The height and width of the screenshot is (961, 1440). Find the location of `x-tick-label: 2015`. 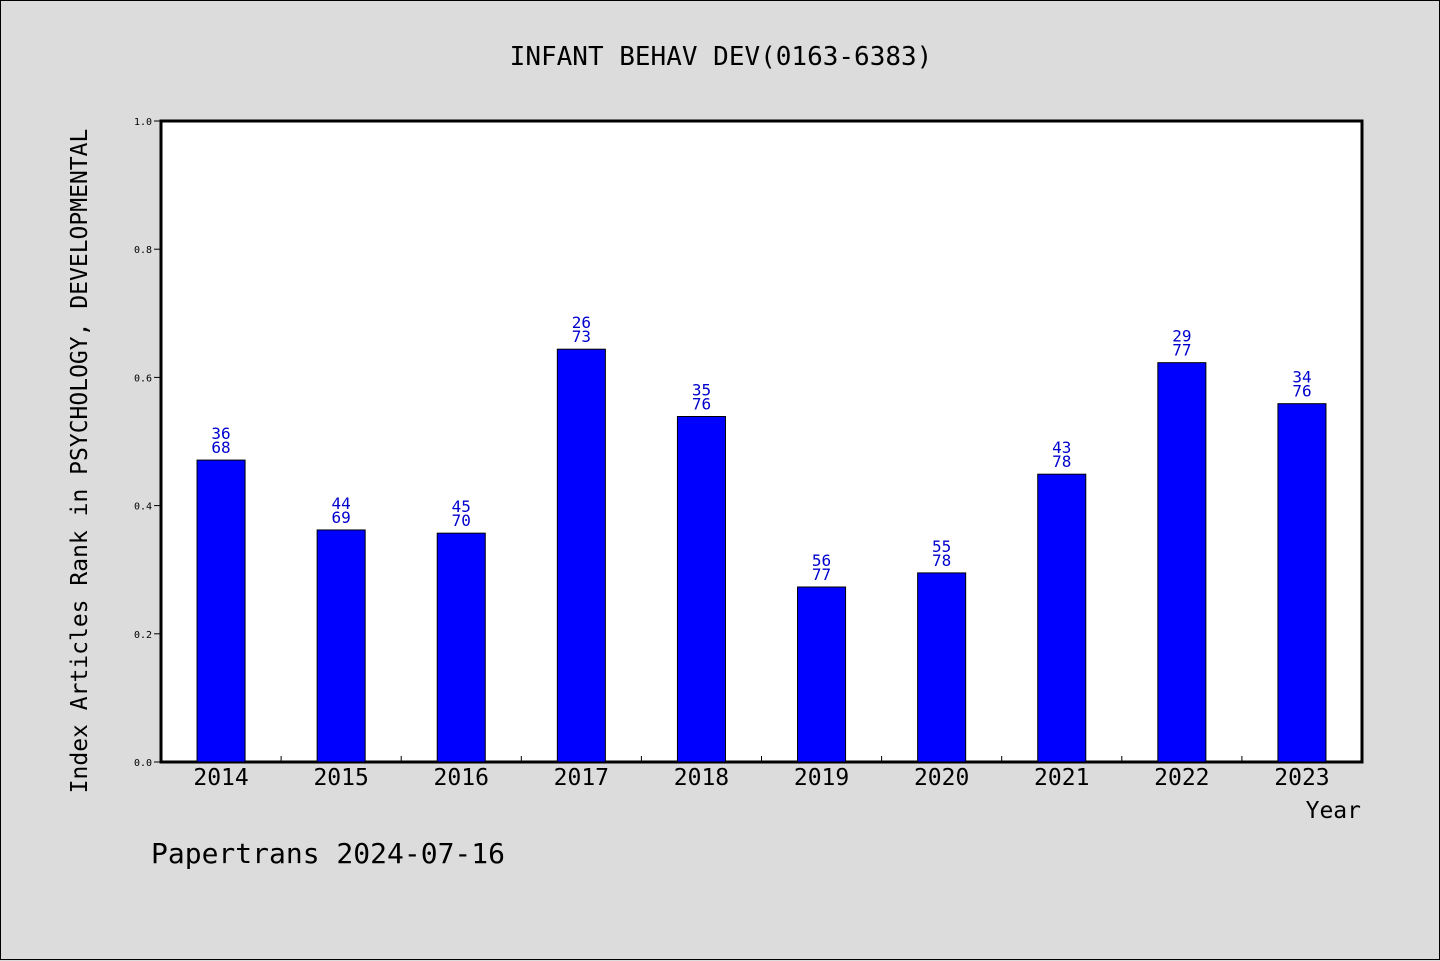

x-tick-label: 2015 is located at coordinates (340, 778).